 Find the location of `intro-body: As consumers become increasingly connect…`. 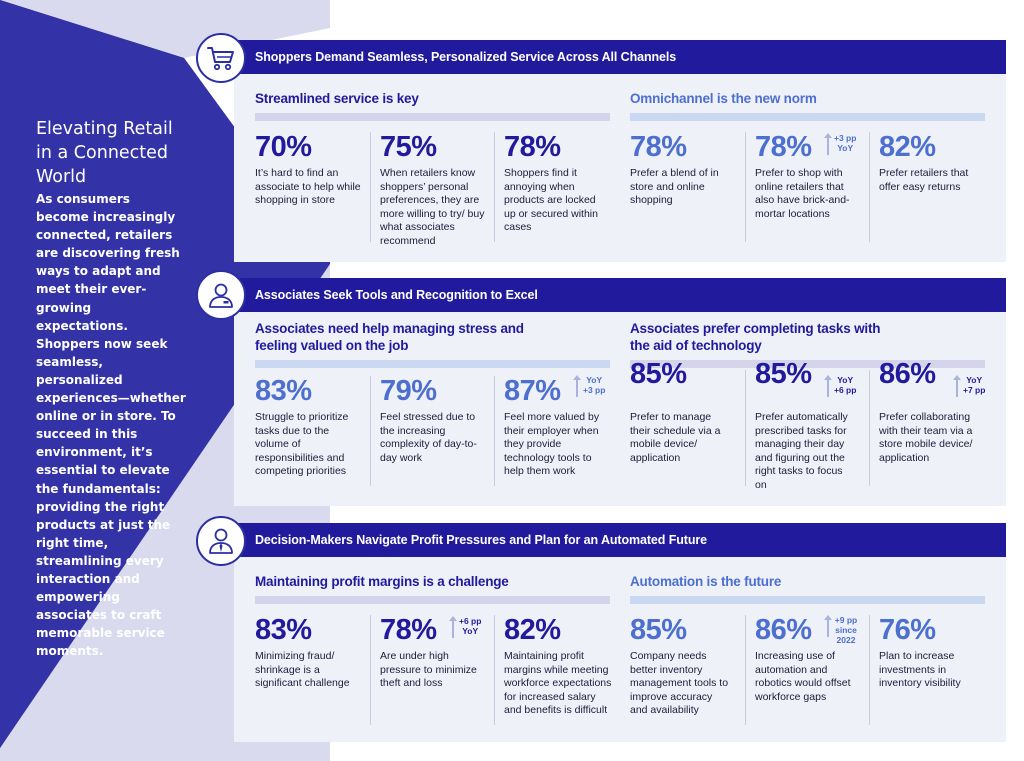

intro-body: As consumers become increasingly connect… is located at coordinates (111, 425).